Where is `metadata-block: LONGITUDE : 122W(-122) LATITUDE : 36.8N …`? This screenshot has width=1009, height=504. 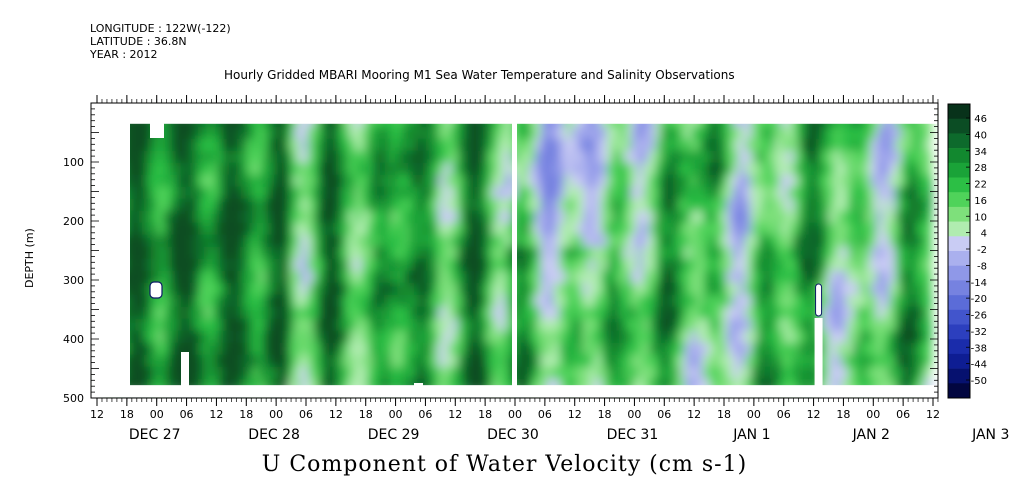
metadata-block: LONGITUDE : 122W(-122) LATITUDE : 36.8N … is located at coordinates (160, 41).